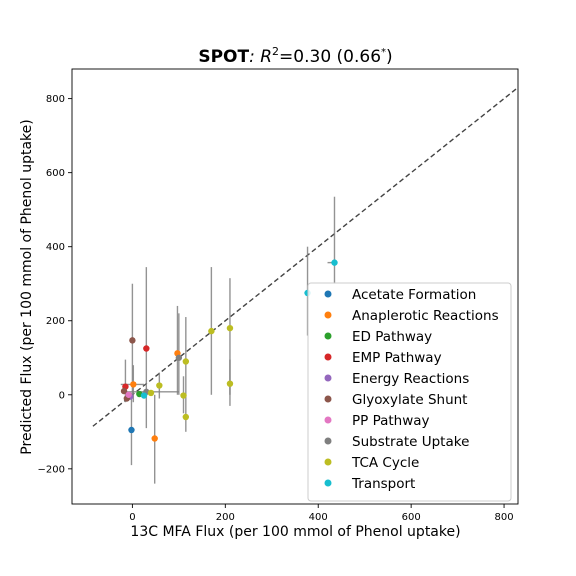 This screenshot has width=576, height=576. I want to click on chart-title-suffix: =0.30 (0.66, so click(330, 57).